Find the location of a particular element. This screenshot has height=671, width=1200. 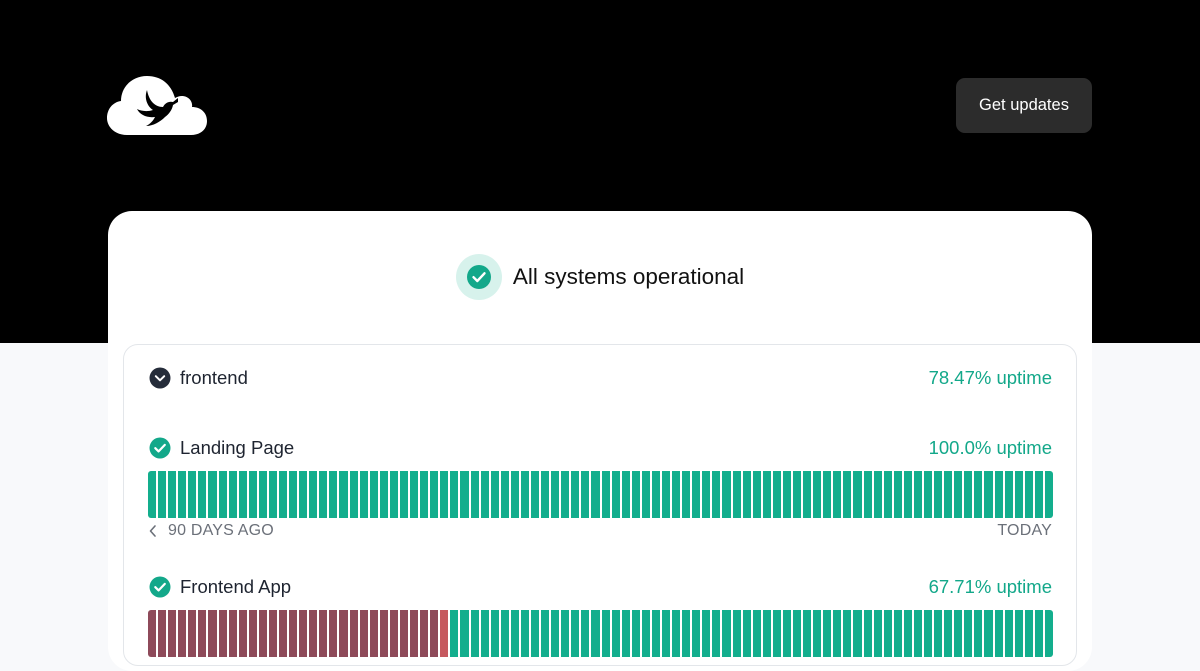

cloud-bird-logo is located at coordinates (157, 105).